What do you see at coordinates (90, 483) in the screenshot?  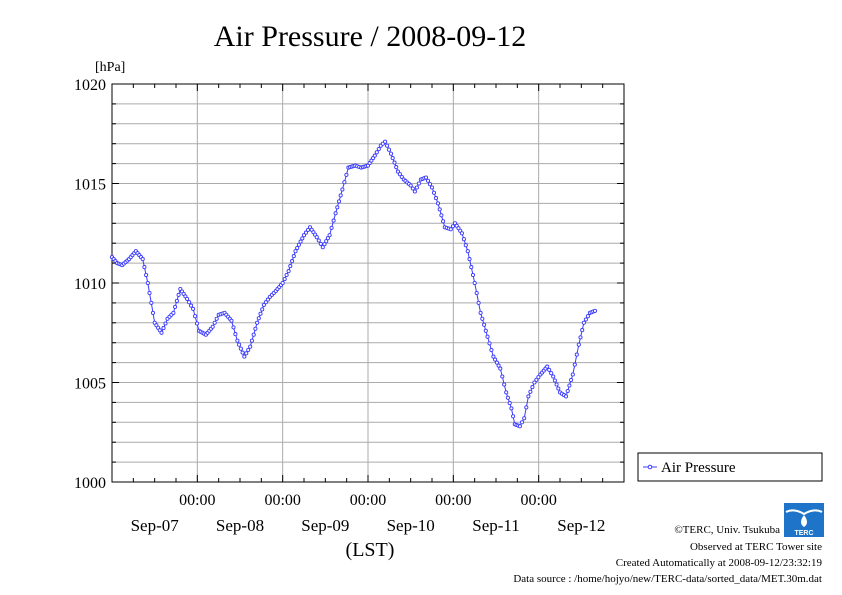 I see `y-tick-label: 1000` at bounding box center [90, 483].